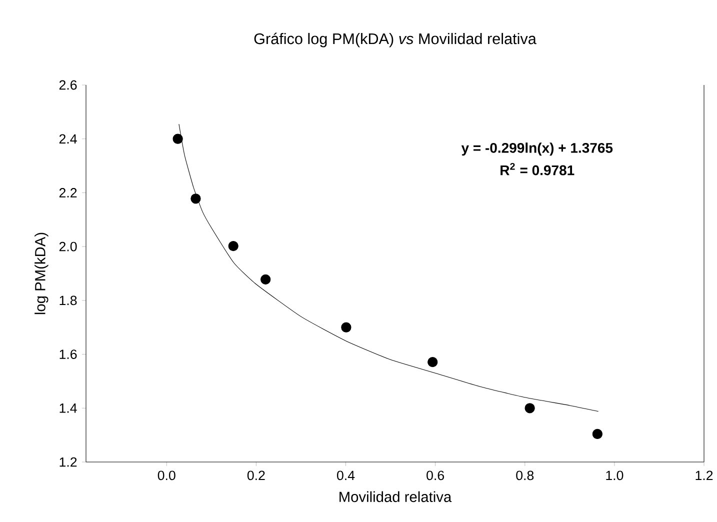 This screenshot has width=717, height=522. Describe the element at coordinates (68, 193) in the screenshot. I see `y-tick-label: 2.2` at that location.